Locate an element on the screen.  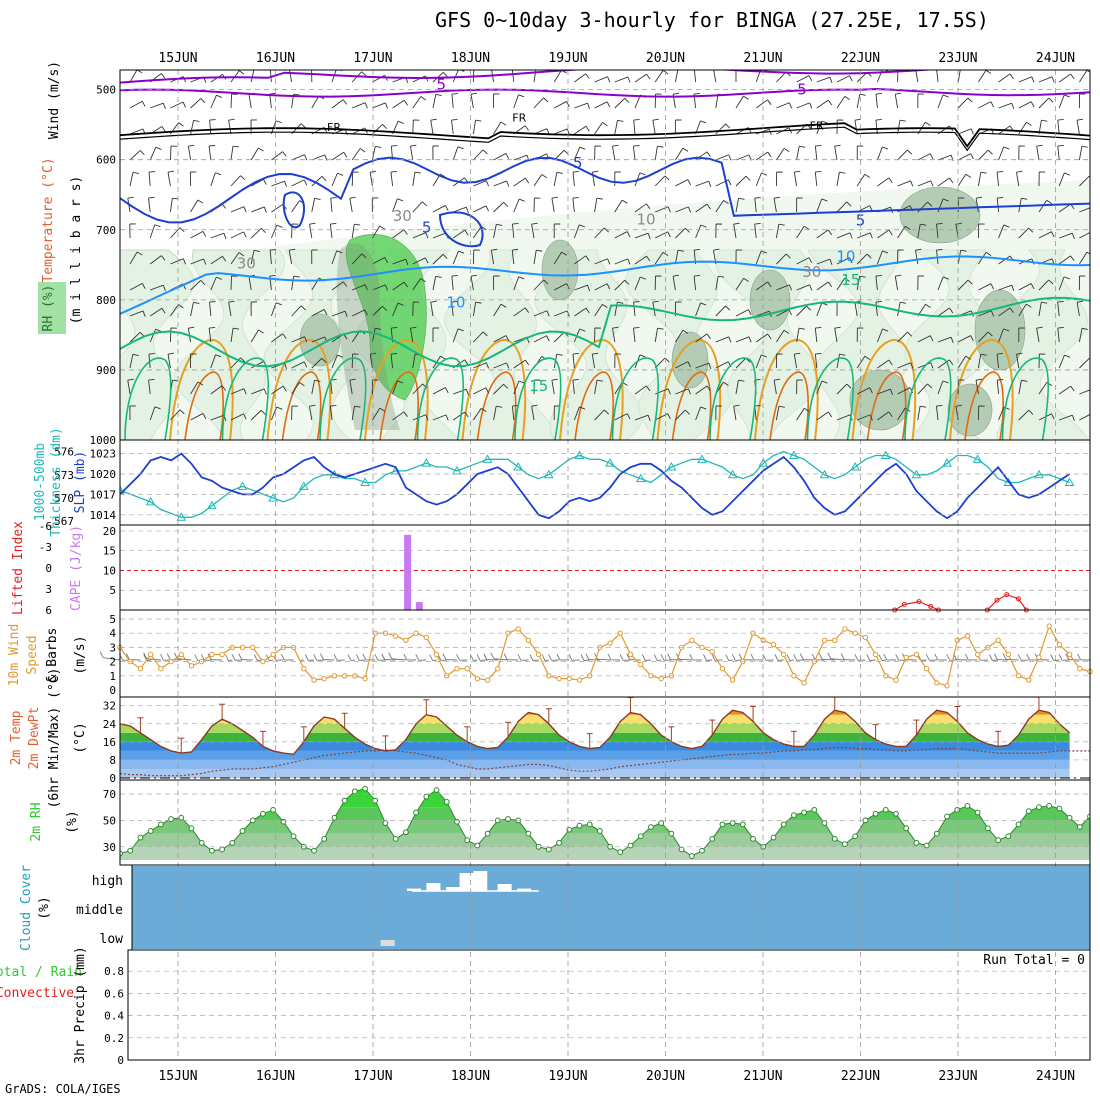
date-label-bottom: 16JUN is located at coordinates (275, 1076).